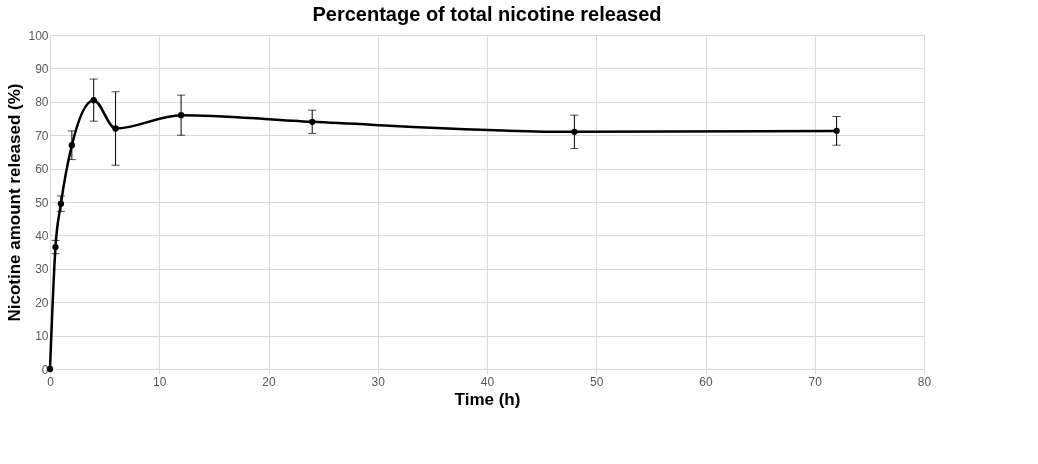  Describe the element at coordinates (42, 102) in the screenshot. I see `y-tick-label: 80` at that location.